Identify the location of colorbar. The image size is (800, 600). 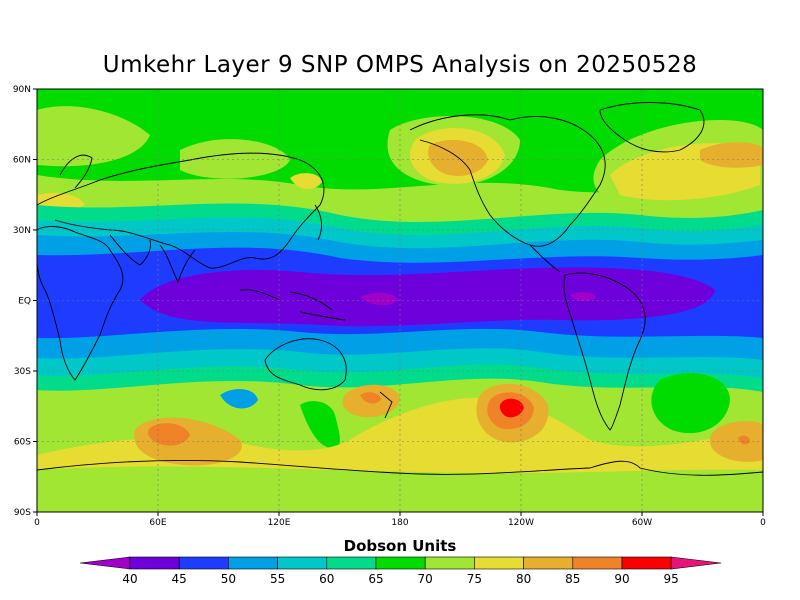
(400, 563).